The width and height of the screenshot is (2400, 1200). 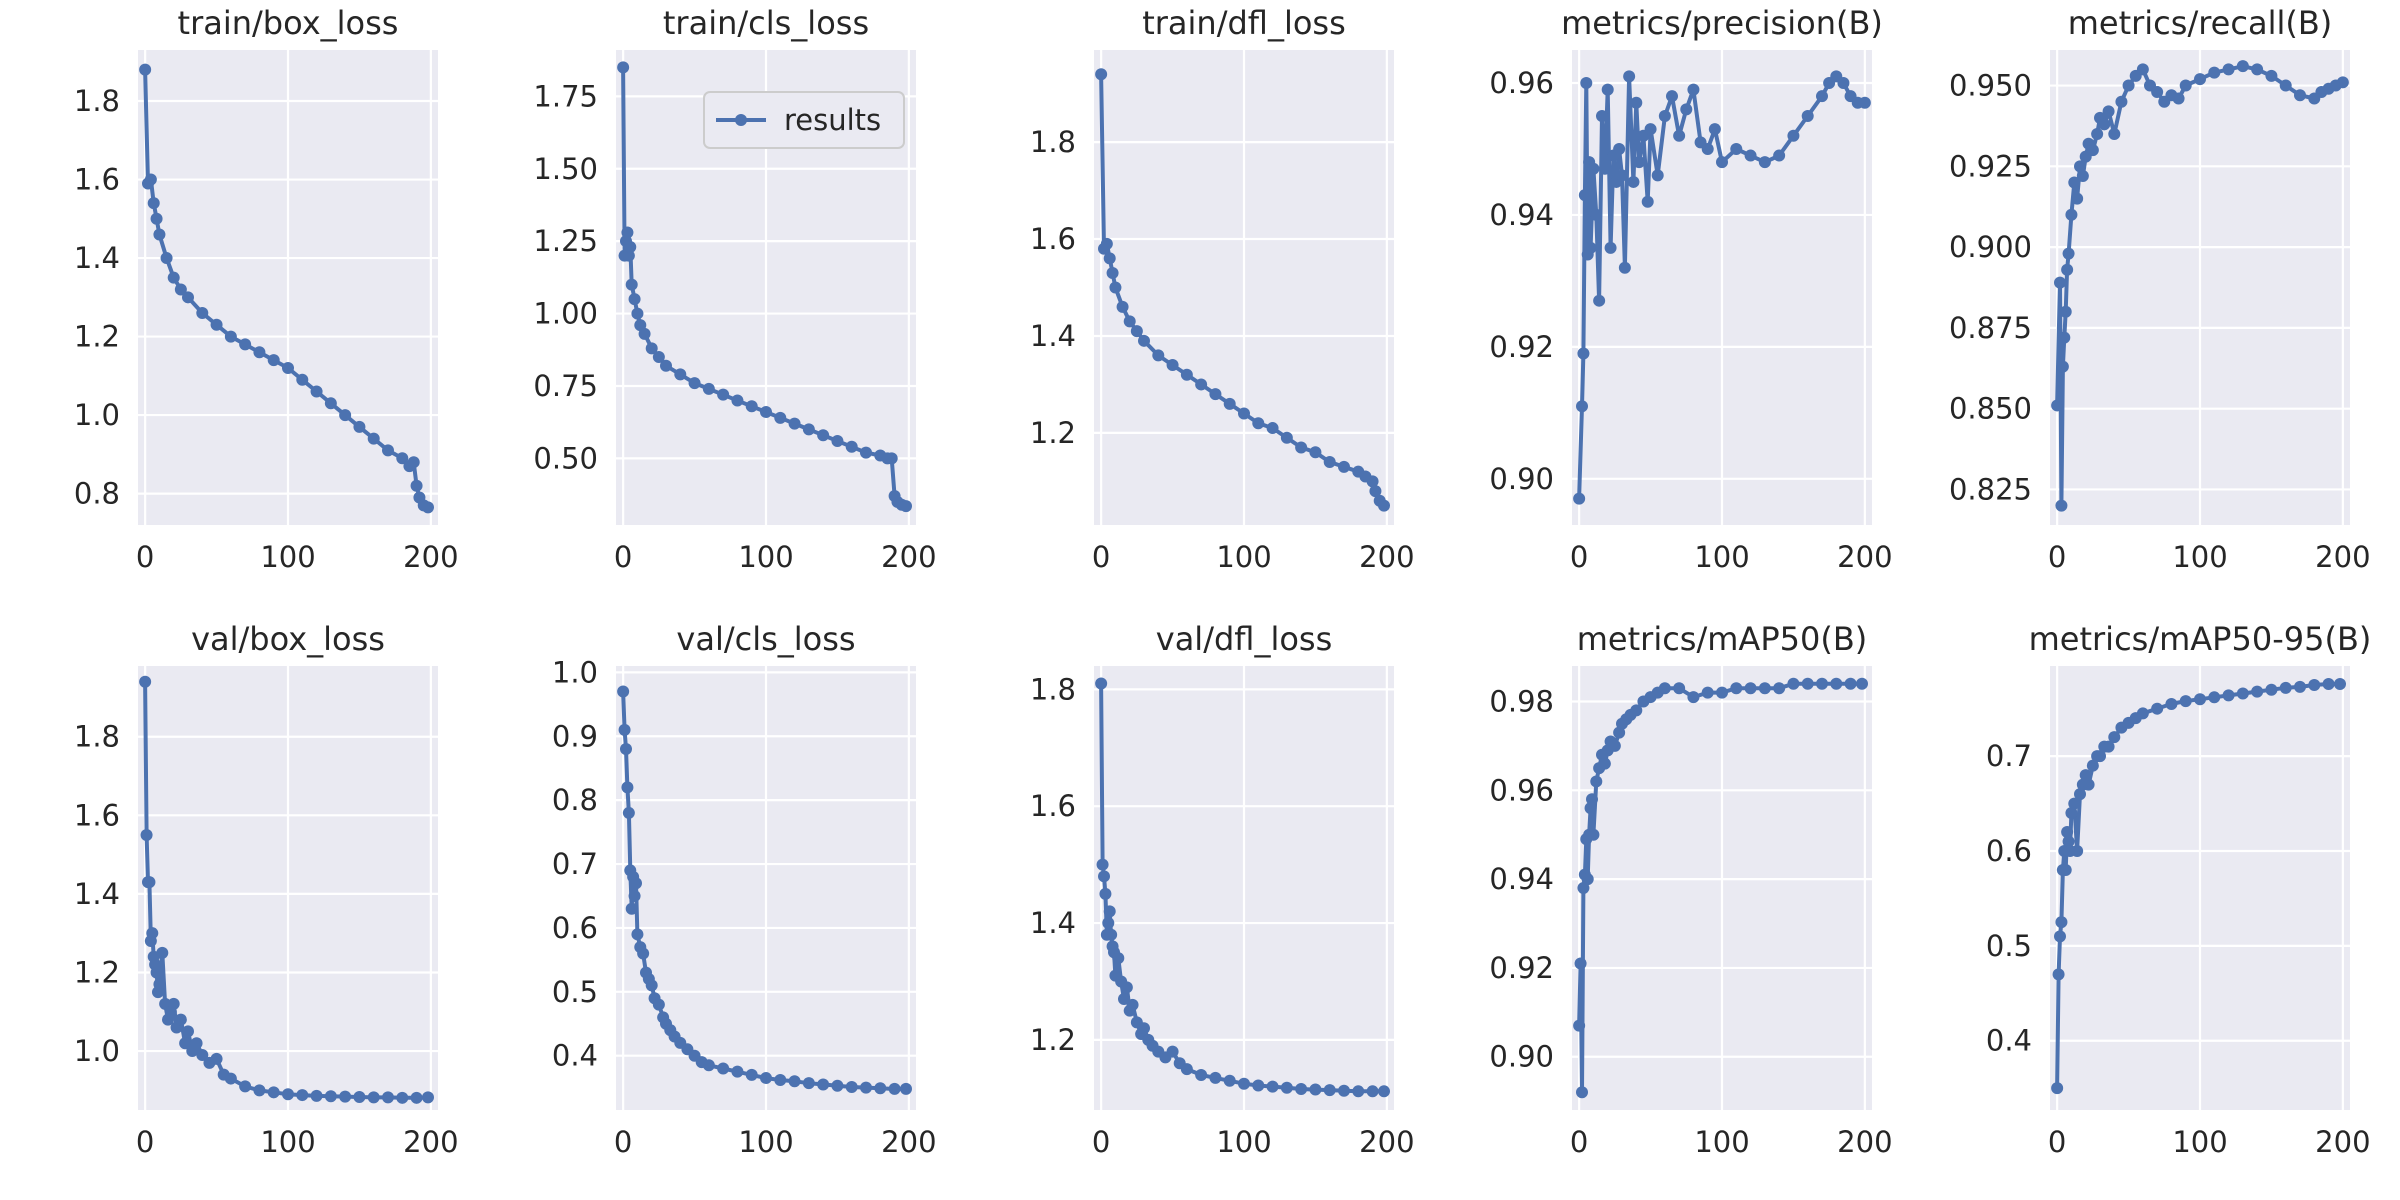 What do you see at coordinates (1722, 639) in the screenshot?
I see `subplot-title: metrics/mAP50(B)` at bounding box center [1722, 639].